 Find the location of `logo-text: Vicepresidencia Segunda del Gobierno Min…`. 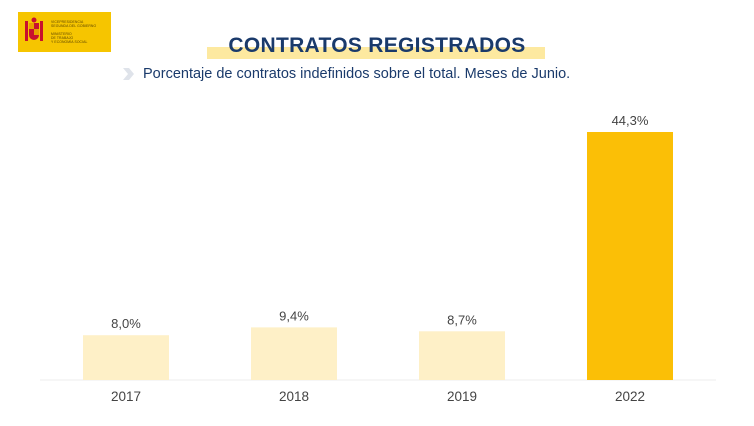

logo-text: Vicepresidencia Segunda del Gobierno Min… is located at coordinates (73, 32).